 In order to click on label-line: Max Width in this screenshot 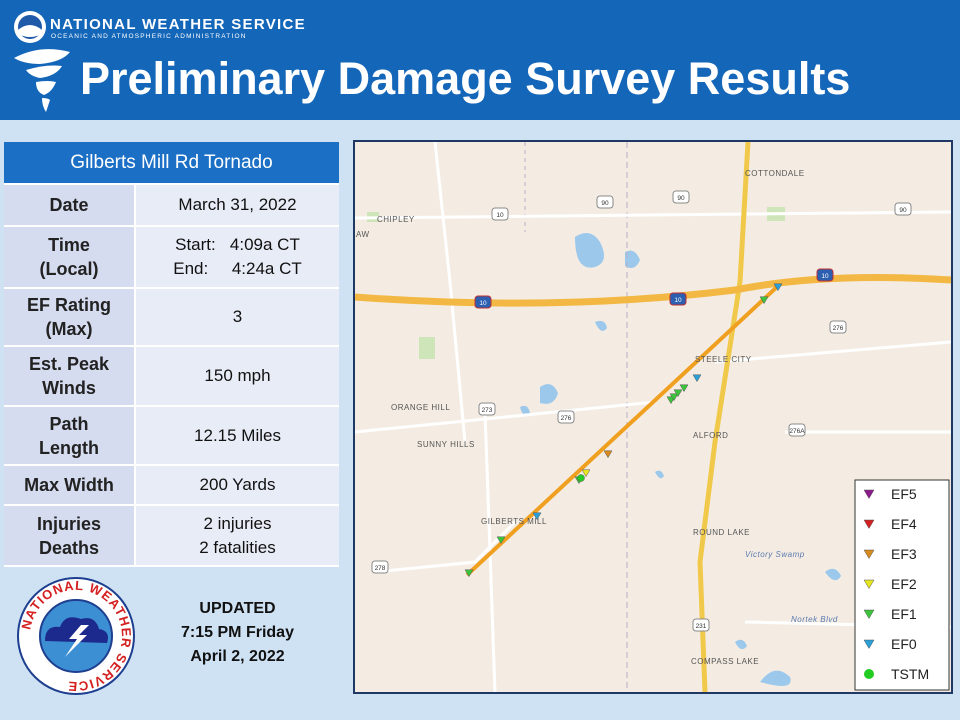, I will do `click(69, 485)`.